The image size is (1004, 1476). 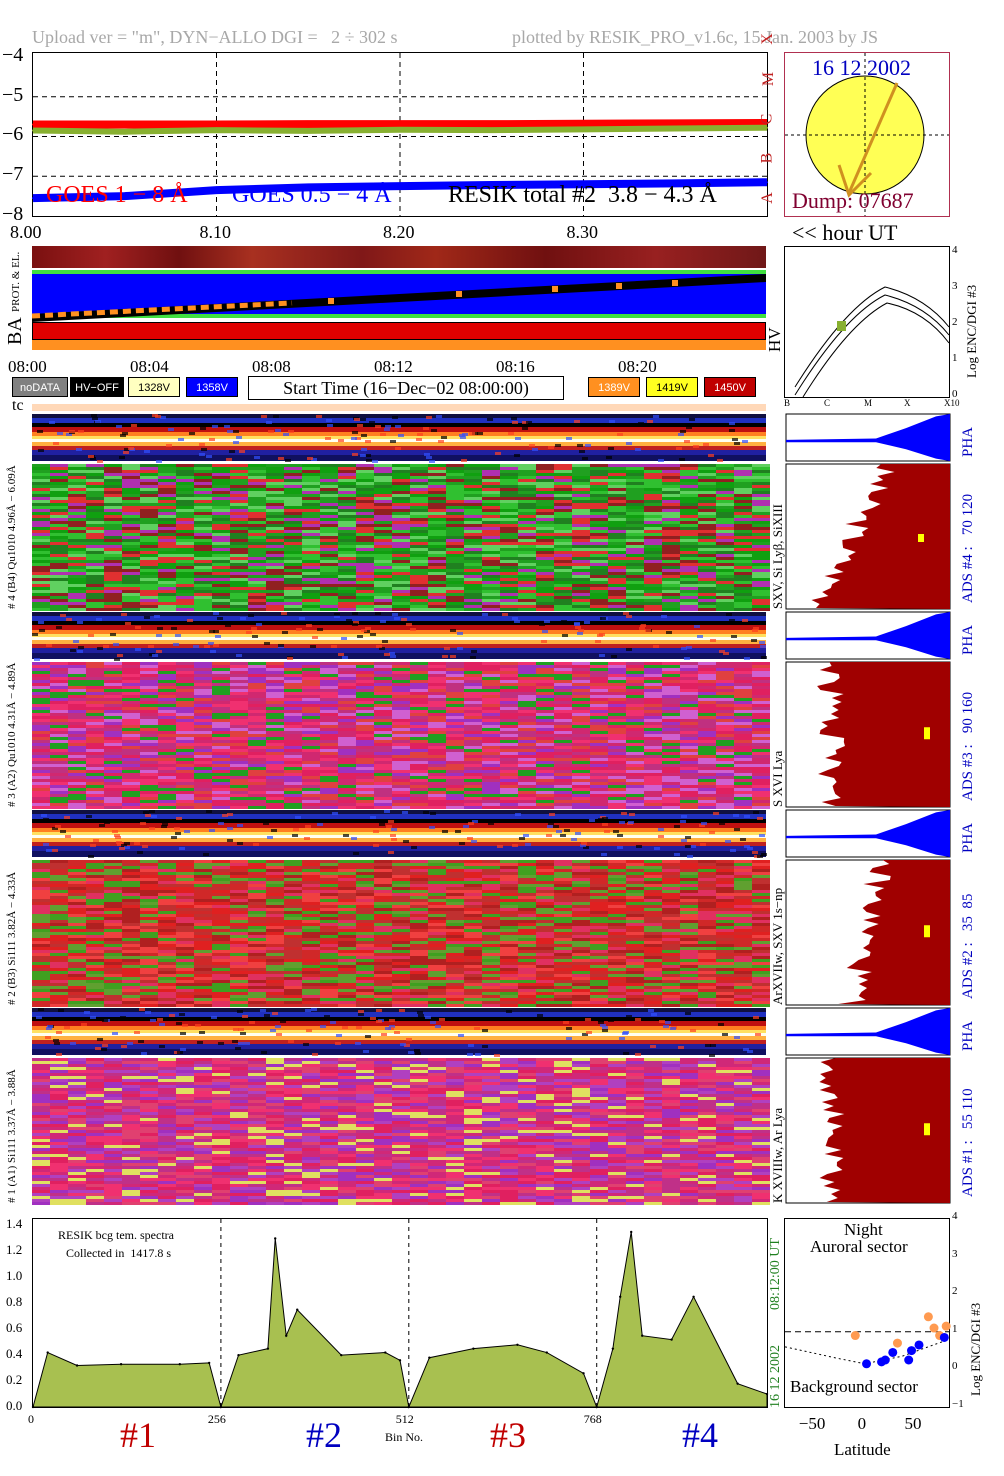 What do you see at coordinates (515, 366) in the screenshot?
I see `status-time-tick: 08:16` at bounding box center [515, 366].